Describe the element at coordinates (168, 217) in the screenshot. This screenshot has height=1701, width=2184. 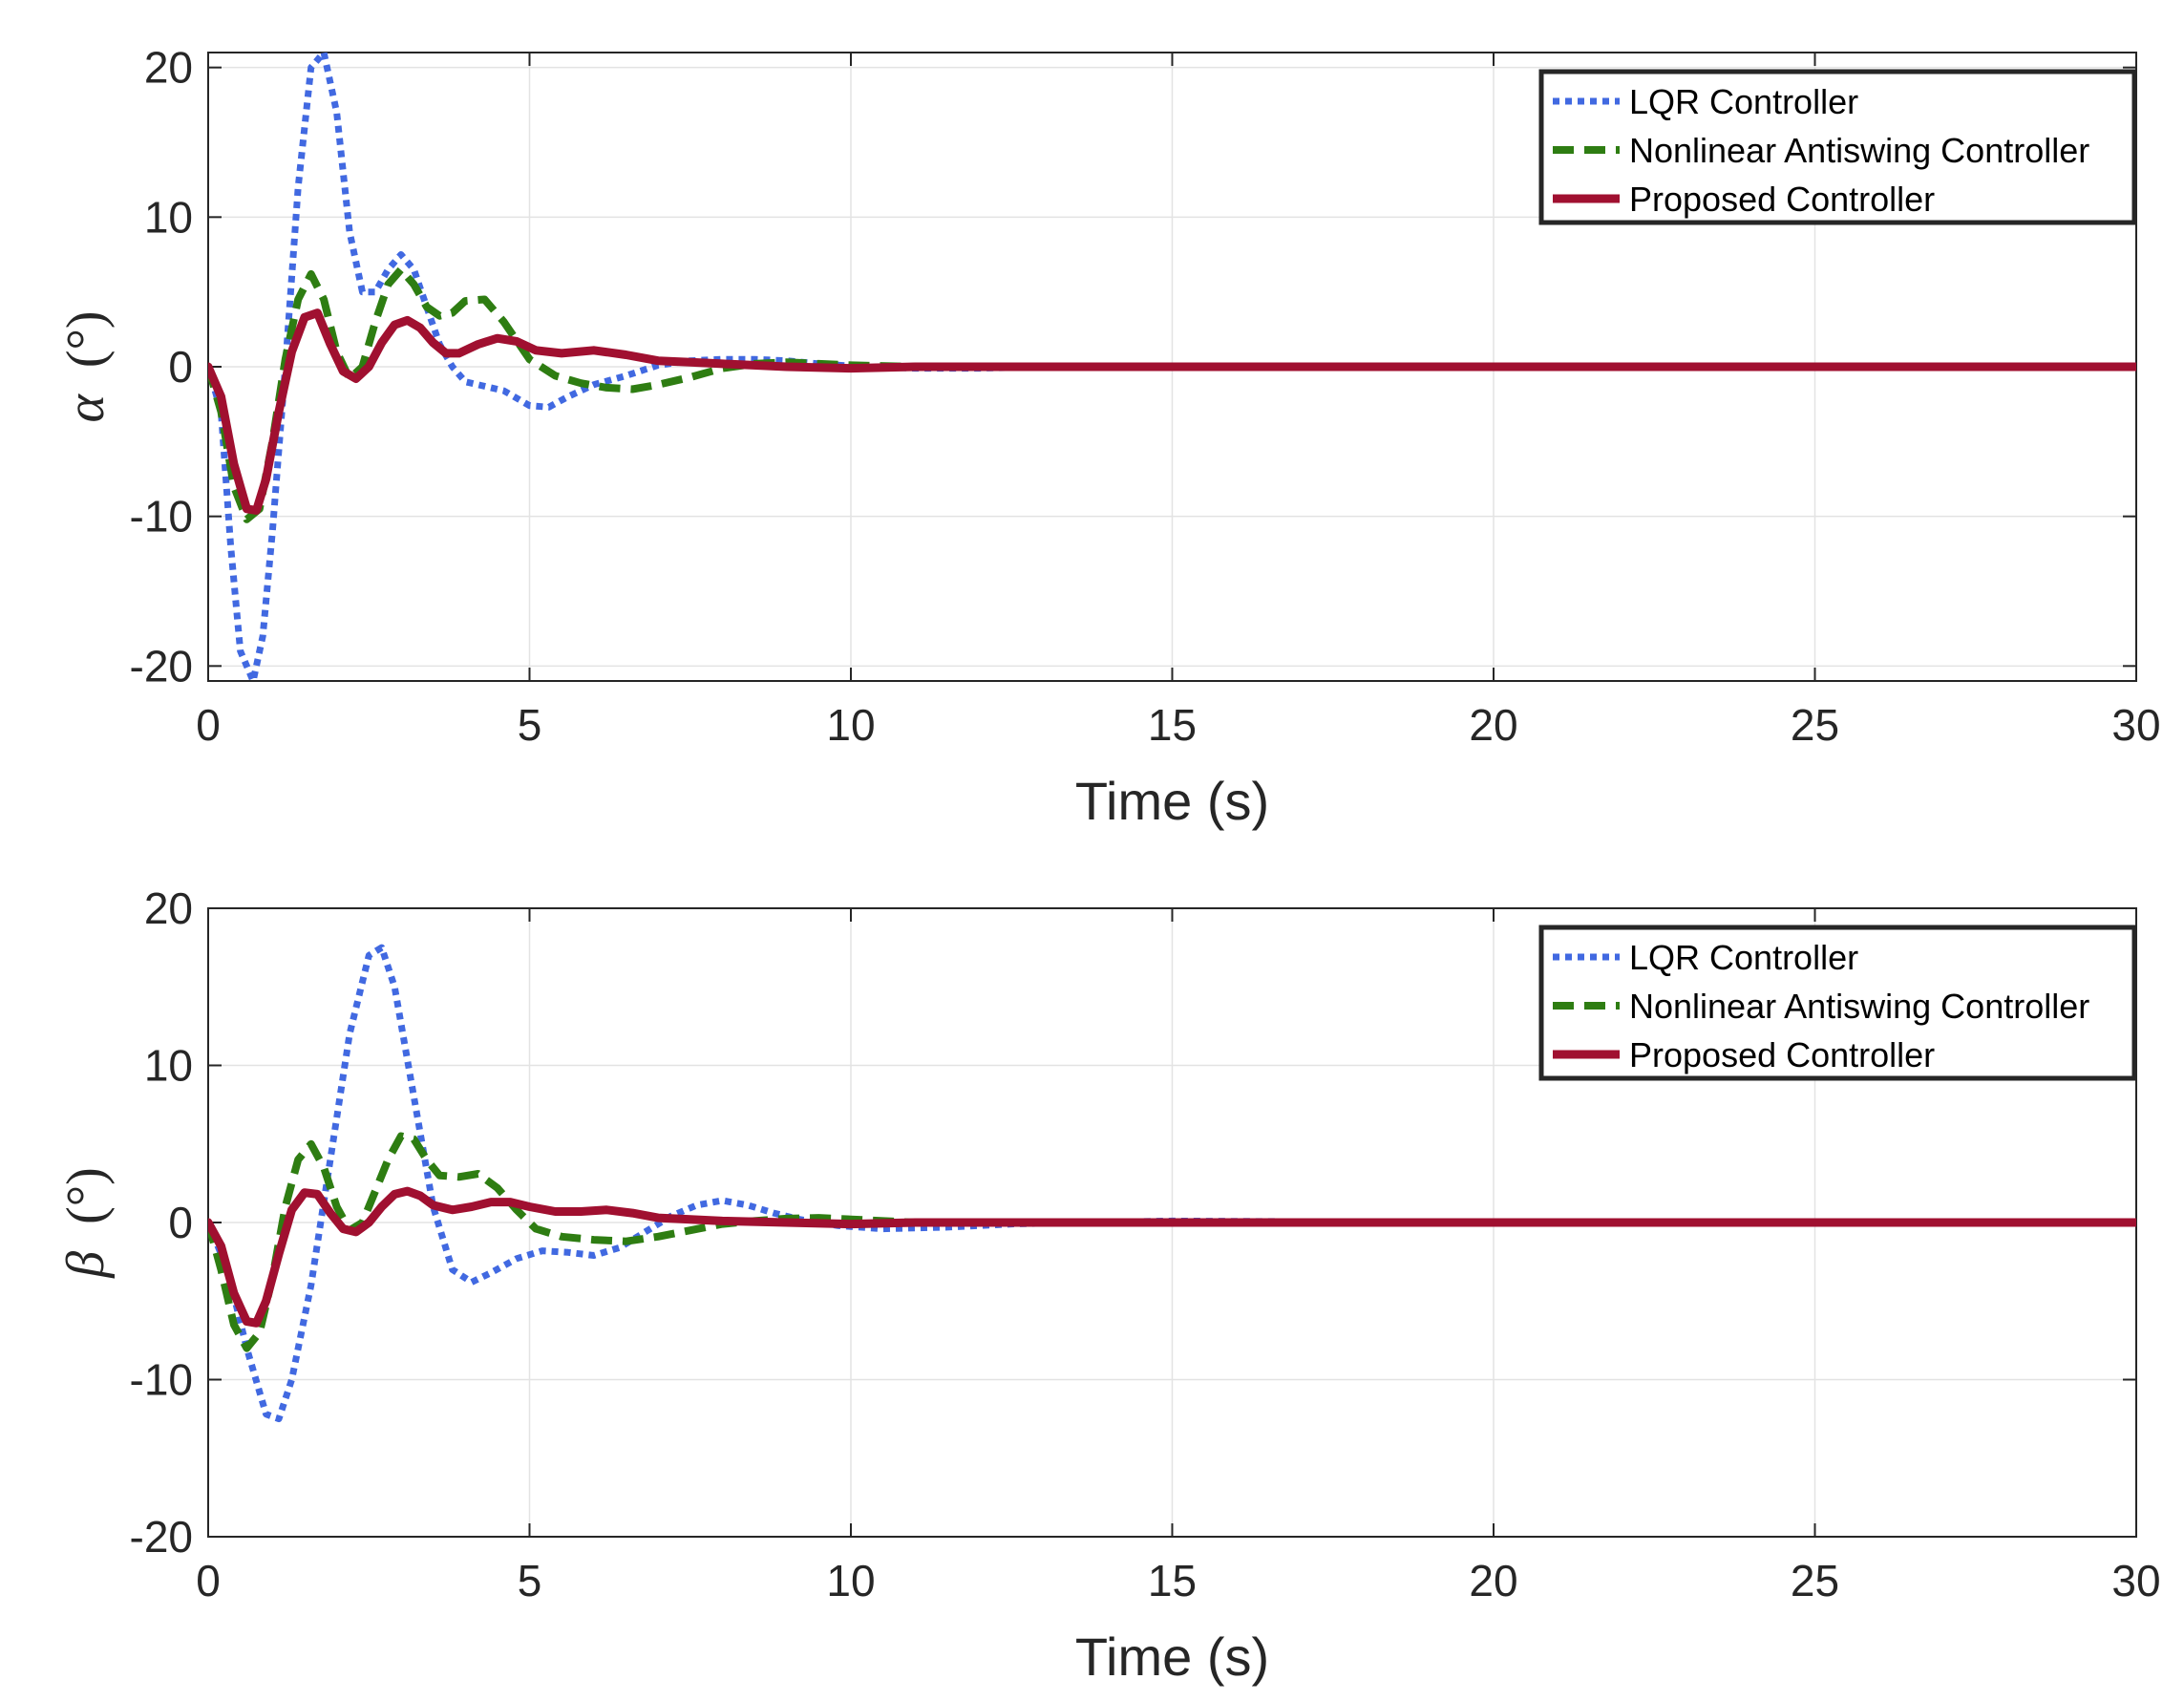
I see `alpha-y-tick-label: 10` at that location.